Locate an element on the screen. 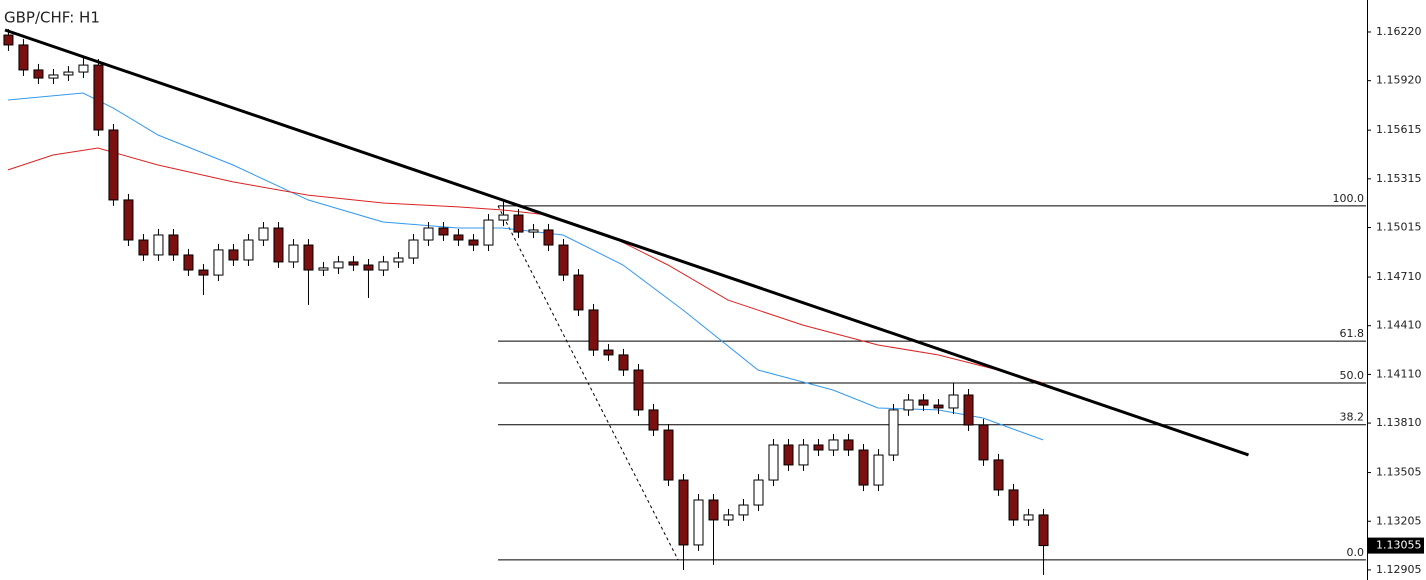  y-tick-label: 1.15015 is located at coordinates (1399, 227).